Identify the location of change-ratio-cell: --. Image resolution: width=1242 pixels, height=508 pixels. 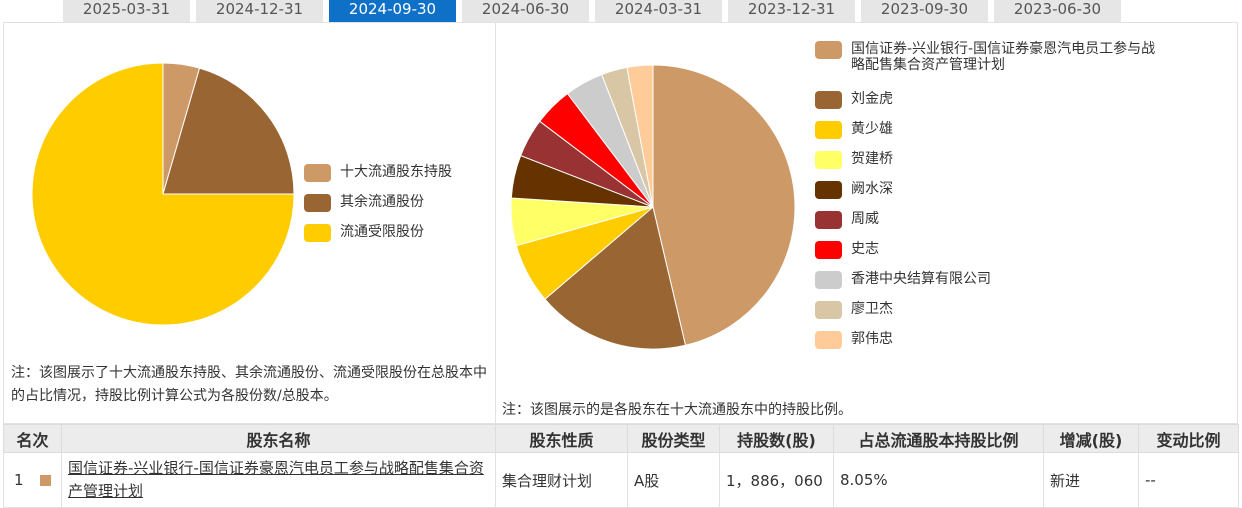
(1188, 480).